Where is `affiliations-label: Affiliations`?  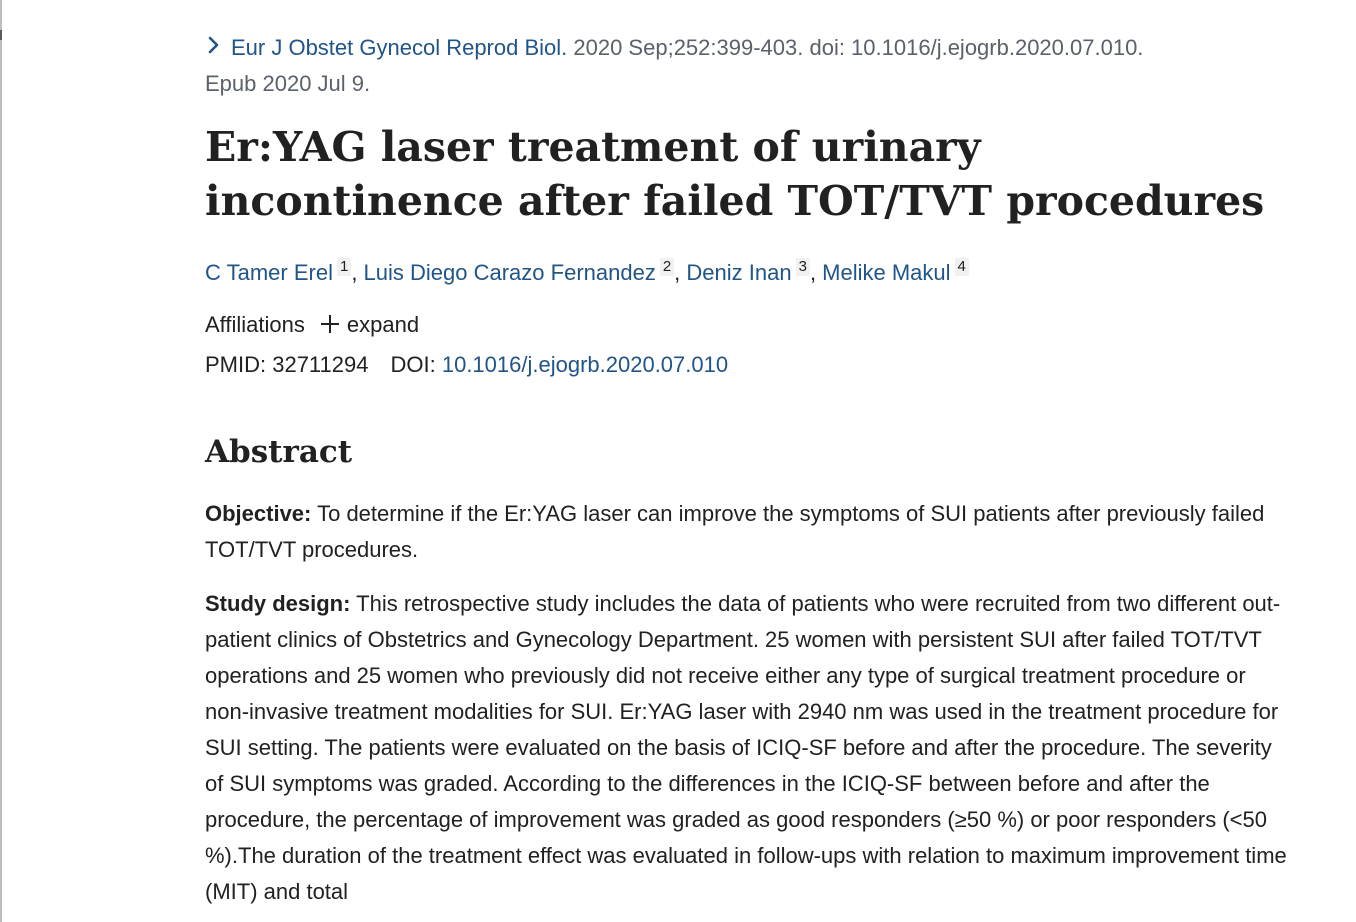
affiliations-label: Affiliations is located at coordinates (255, 324).